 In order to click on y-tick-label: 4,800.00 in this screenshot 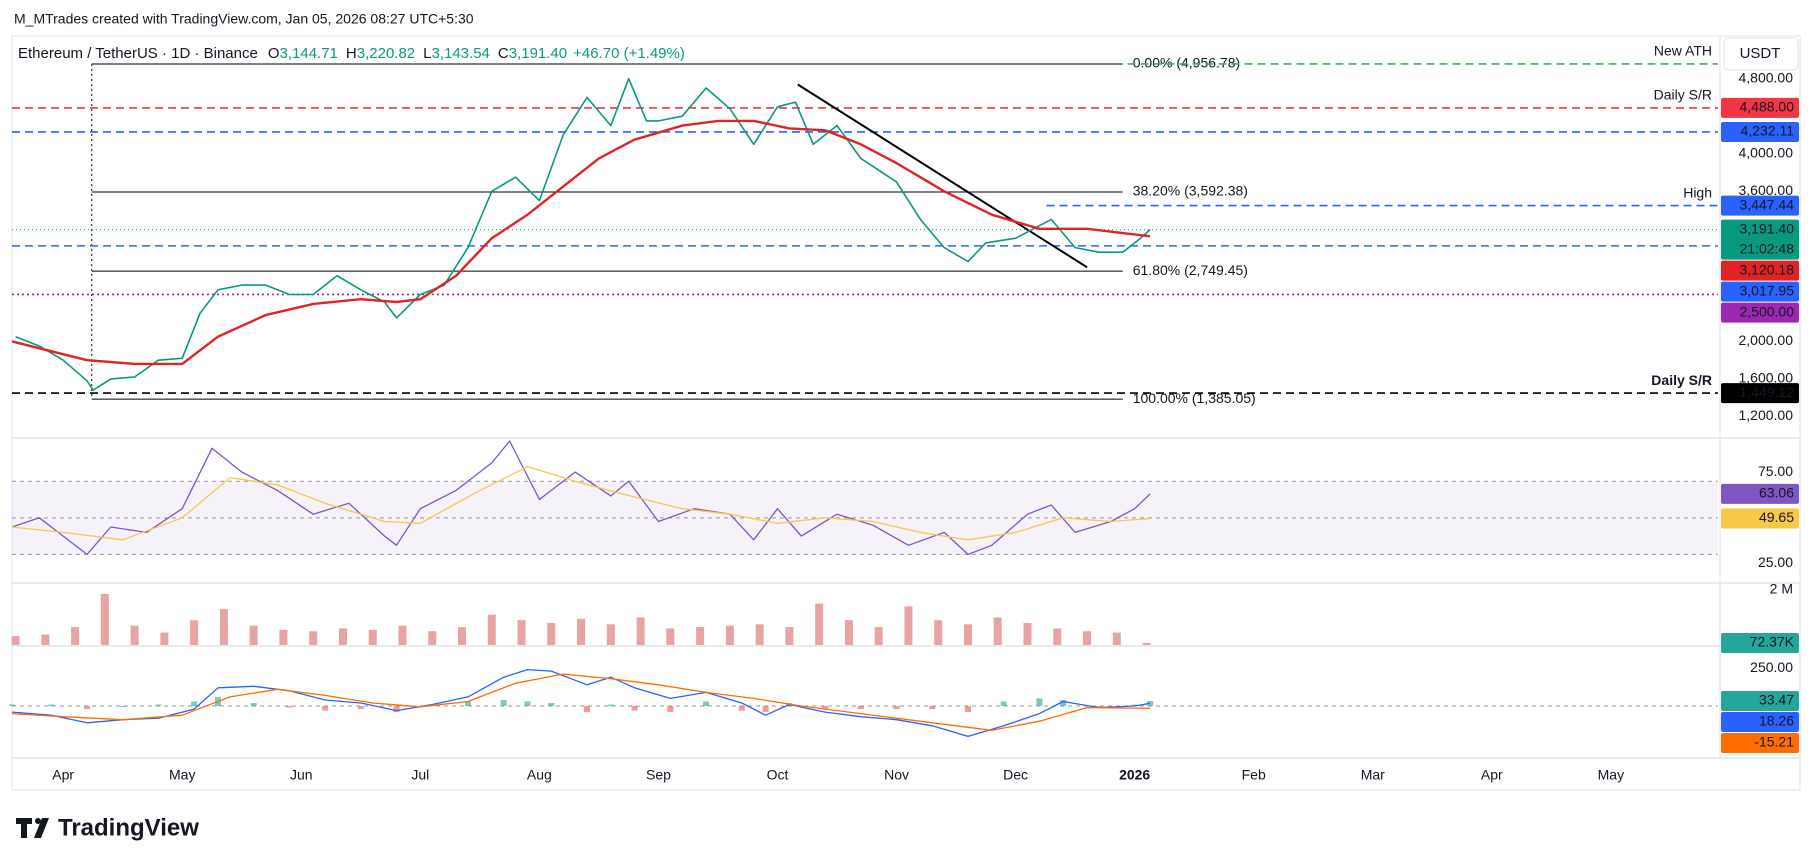, I will do `click(1766, 77)`.